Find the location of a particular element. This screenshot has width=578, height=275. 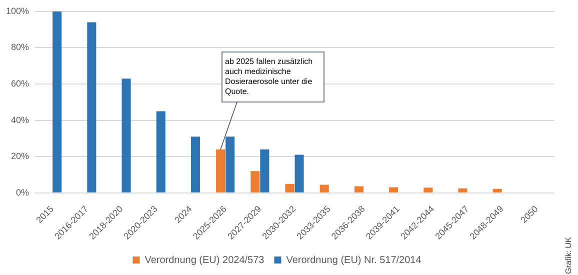

annotation: ab 2025 fallen zusätzlich auch medizinische Dosieraerosole unter die Quote. is located at coordinates (269, 76).